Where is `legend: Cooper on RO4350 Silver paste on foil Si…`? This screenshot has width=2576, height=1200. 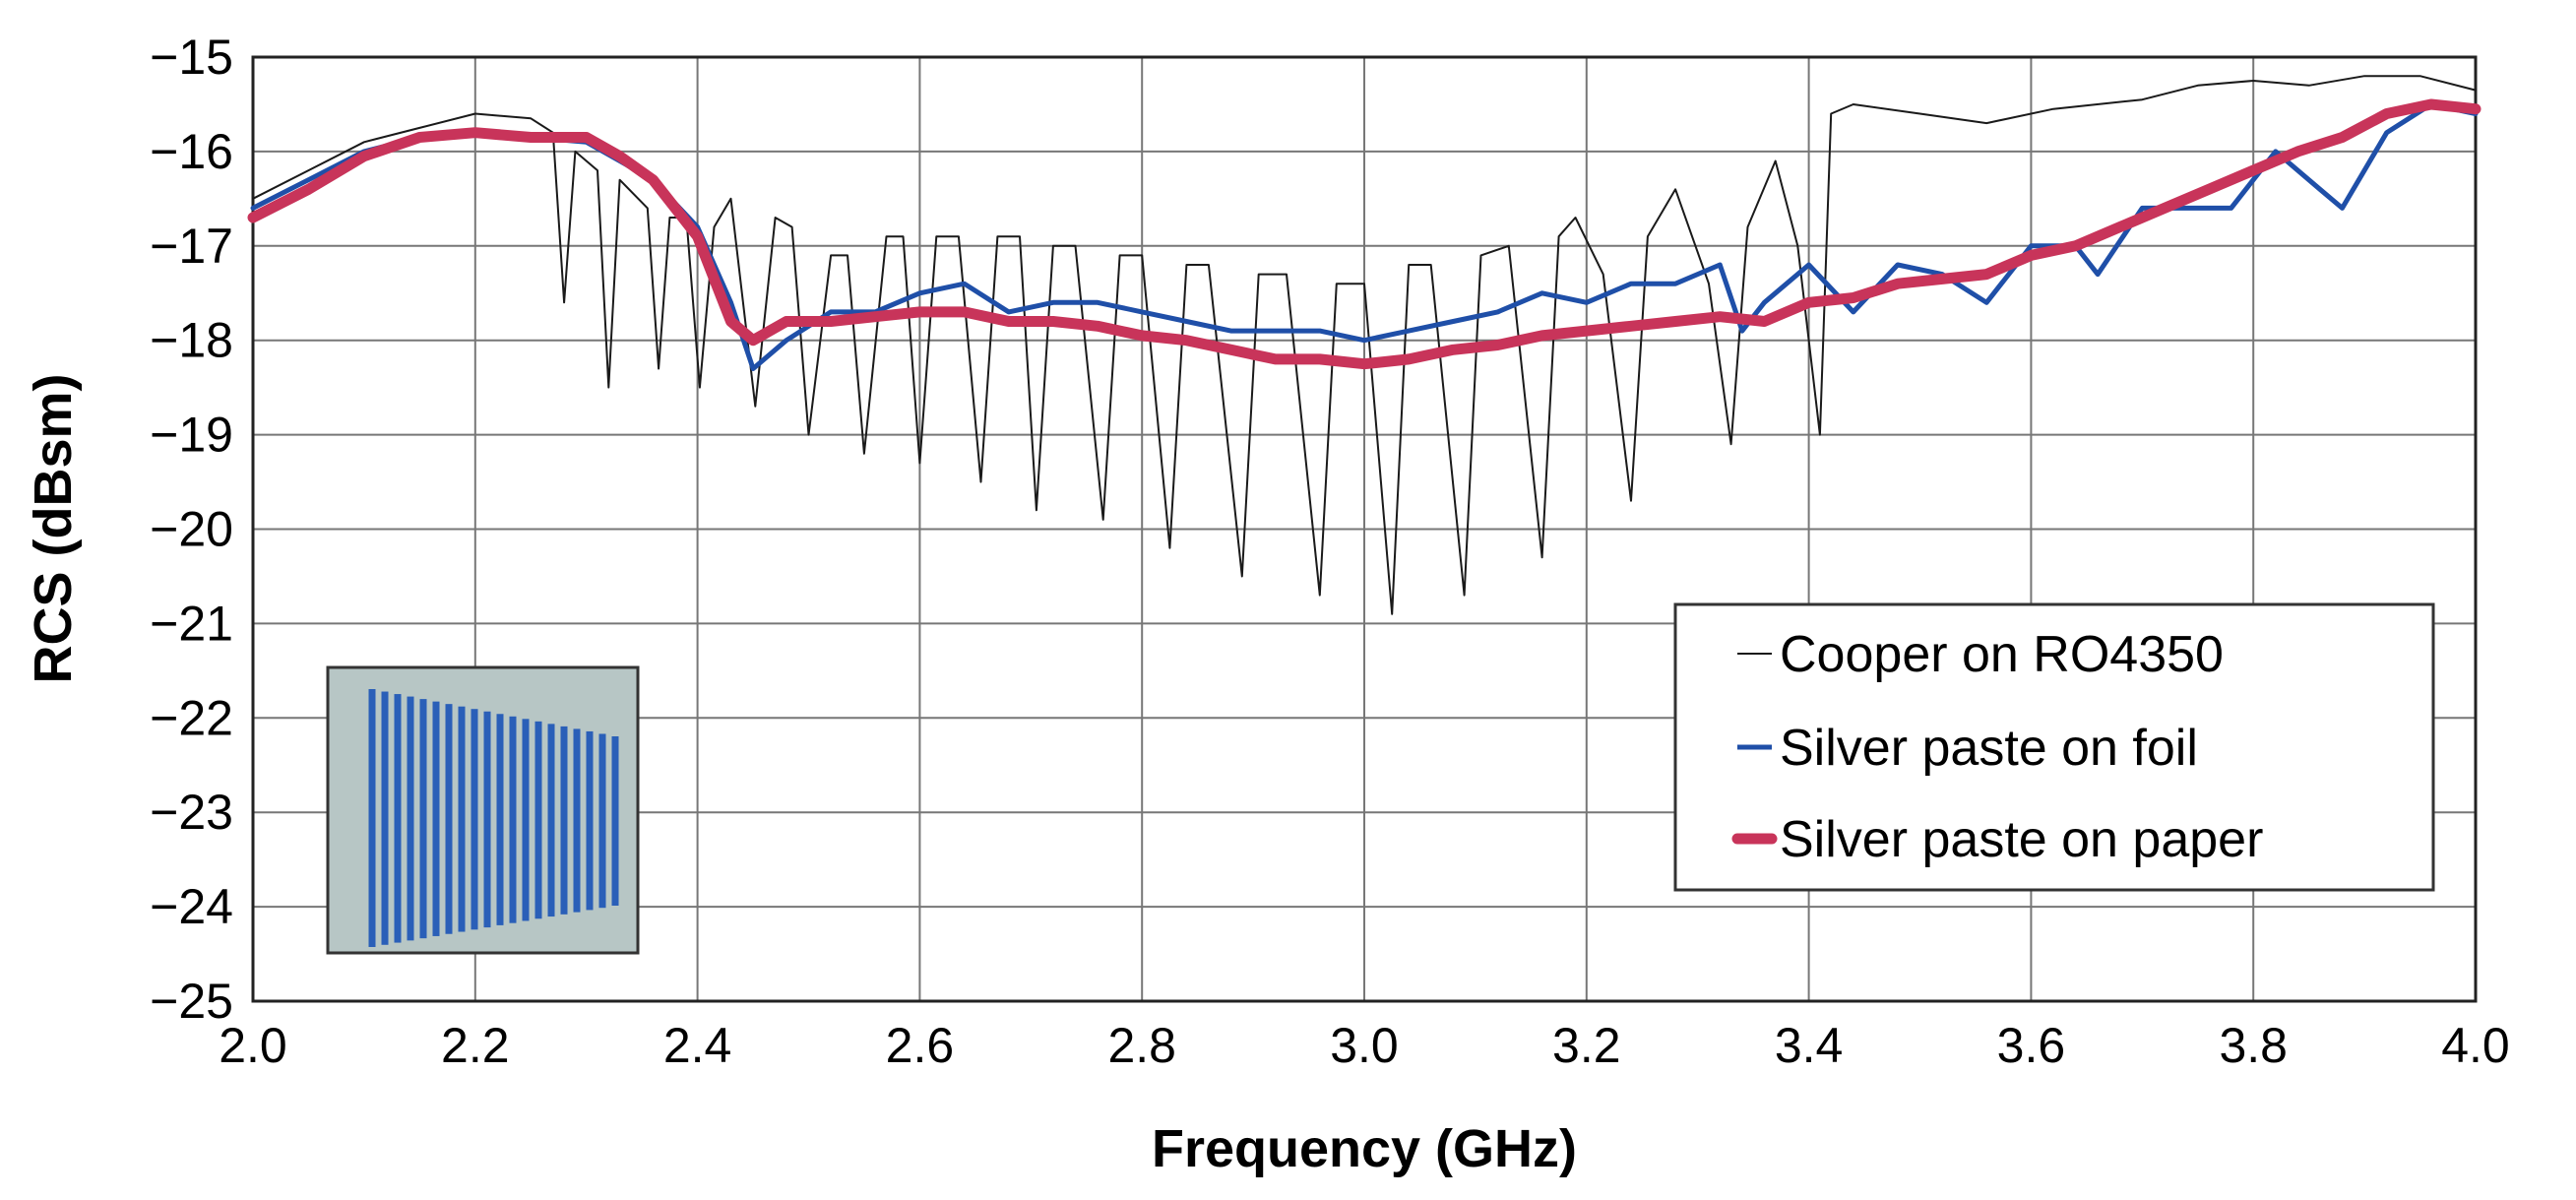
legend: Cooper on RO4350 Silver paste on foil Si… is located at coordinates (2054, 747).